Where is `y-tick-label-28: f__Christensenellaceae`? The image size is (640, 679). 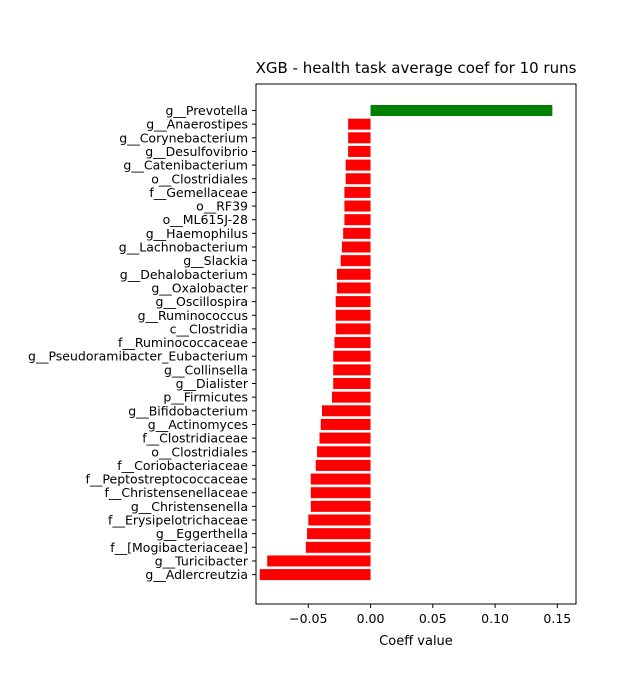
y-tick-label-28: f__Christensenellaceae is located at coordinates (176, 492).